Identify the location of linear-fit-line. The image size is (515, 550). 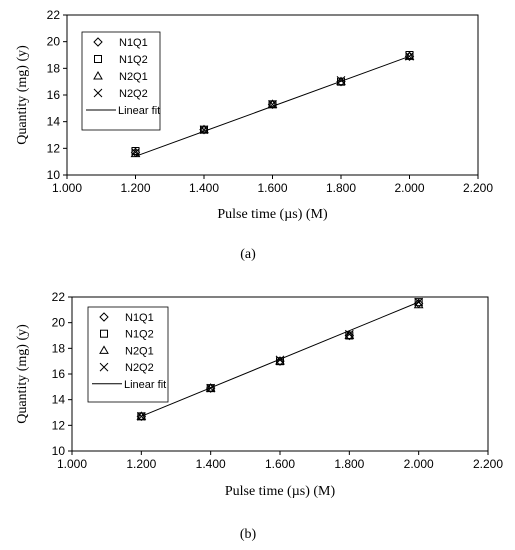
(272, 106).